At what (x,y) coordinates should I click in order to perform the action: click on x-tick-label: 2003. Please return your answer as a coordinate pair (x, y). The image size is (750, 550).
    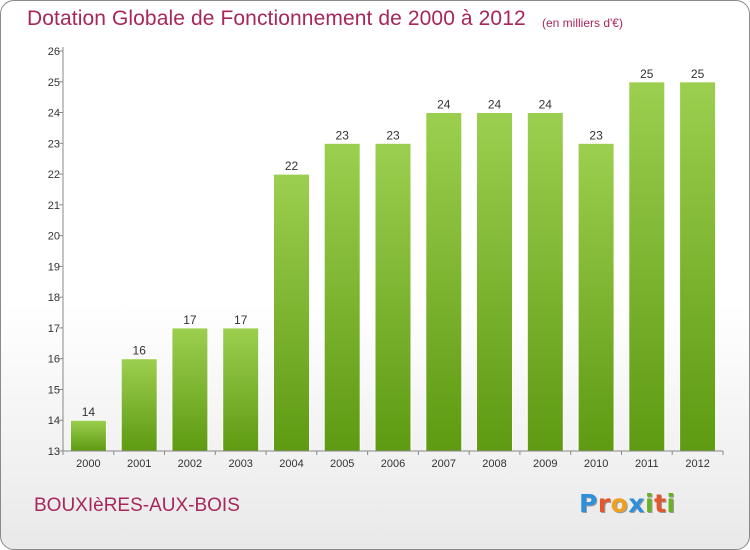
    Looking at the image, I should click on (240, 464).